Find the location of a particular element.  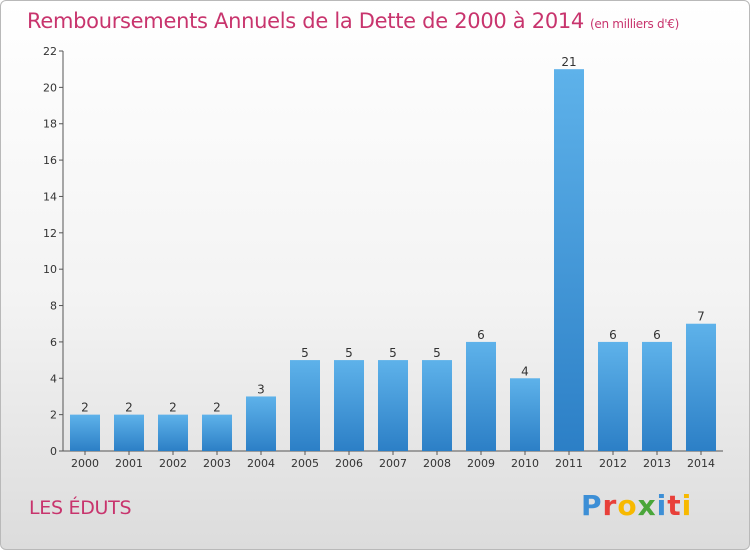

x-tick-label-2001: 2001 is located at coordinates (129, 463).